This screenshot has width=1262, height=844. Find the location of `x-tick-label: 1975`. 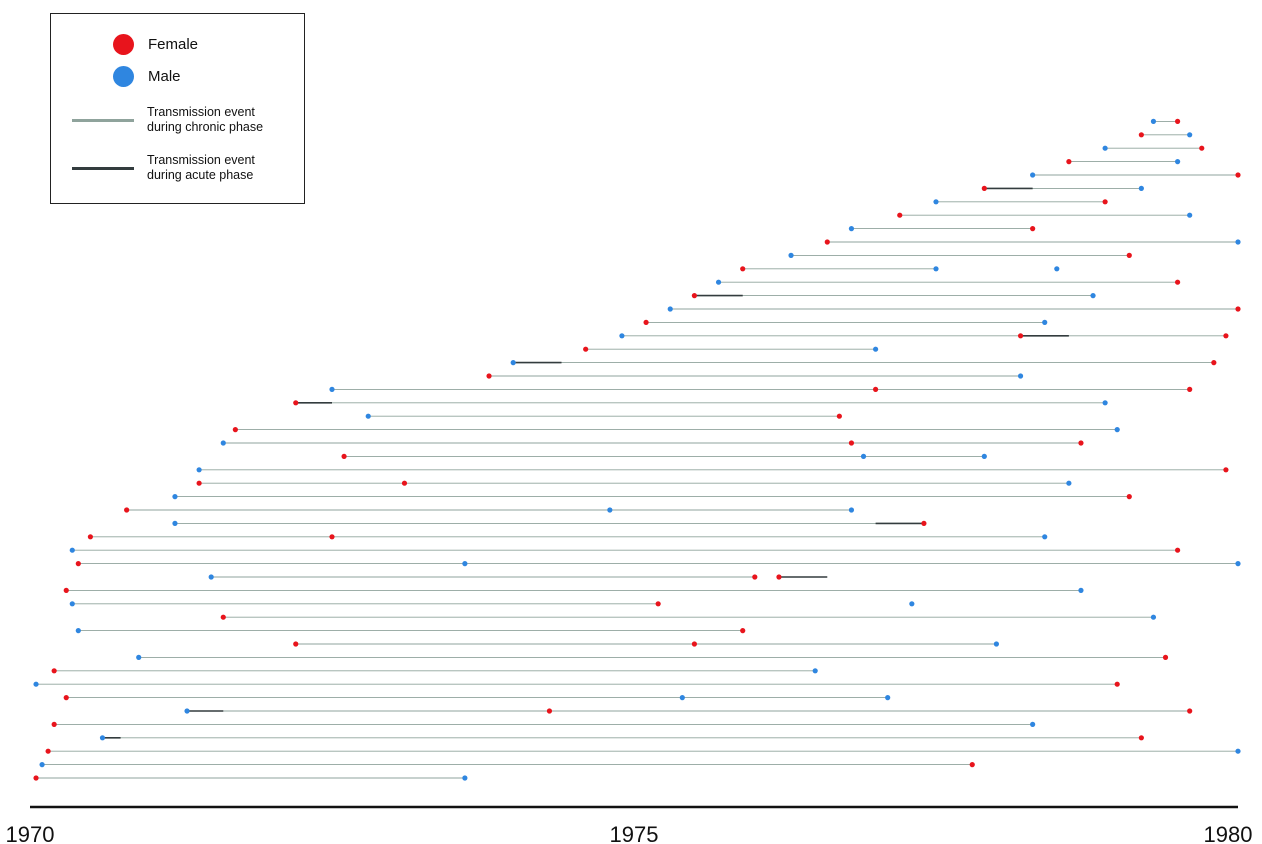

x-tick-label: 1975 is located at coordinates (634, 833).